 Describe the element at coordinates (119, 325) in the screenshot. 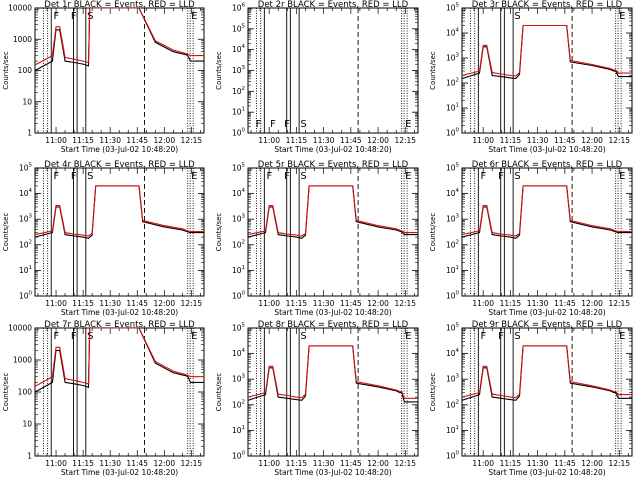

I see `panel-title: Det 7r BLACK = Events, RED = LLD` at that location.